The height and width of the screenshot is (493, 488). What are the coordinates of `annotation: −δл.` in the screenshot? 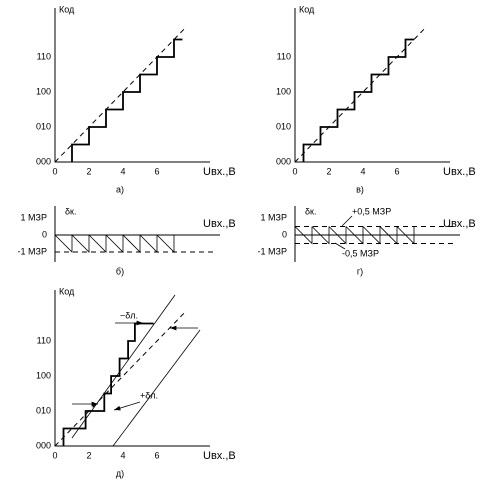 It's located at (129, 315).